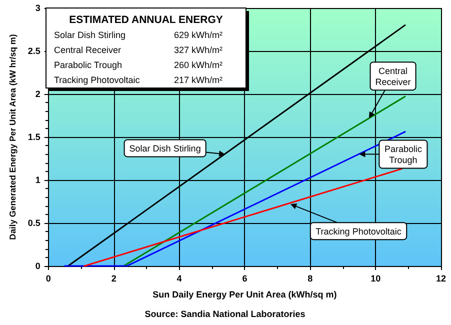 This screenshot has height=325, width=451. What do you see at coordinates (34, 137) in the screenshot?
I see `y-tick-label: 1.5` at bounding box center [34, 137].